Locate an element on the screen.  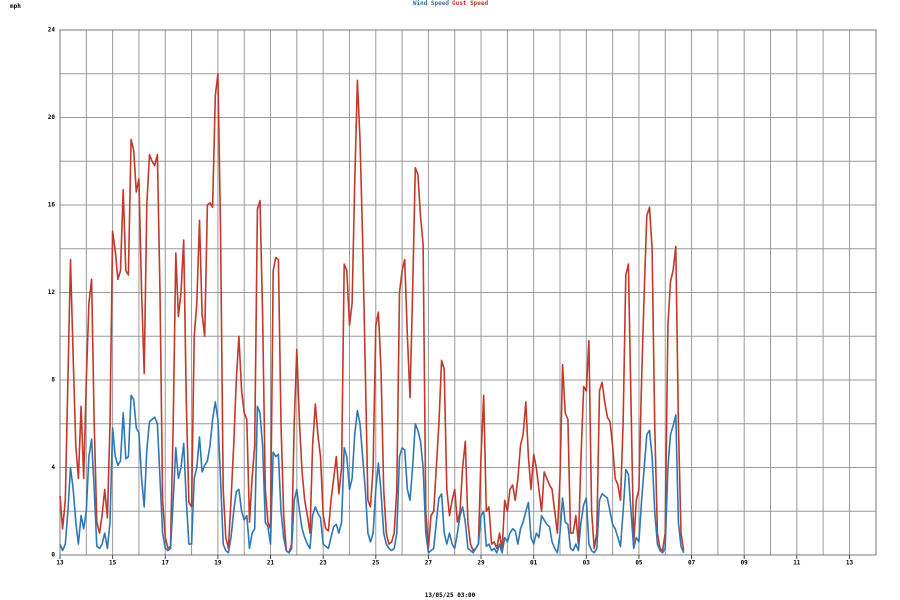
legend: Wind Speed Gust Speed is located at coordinates (451, 3).